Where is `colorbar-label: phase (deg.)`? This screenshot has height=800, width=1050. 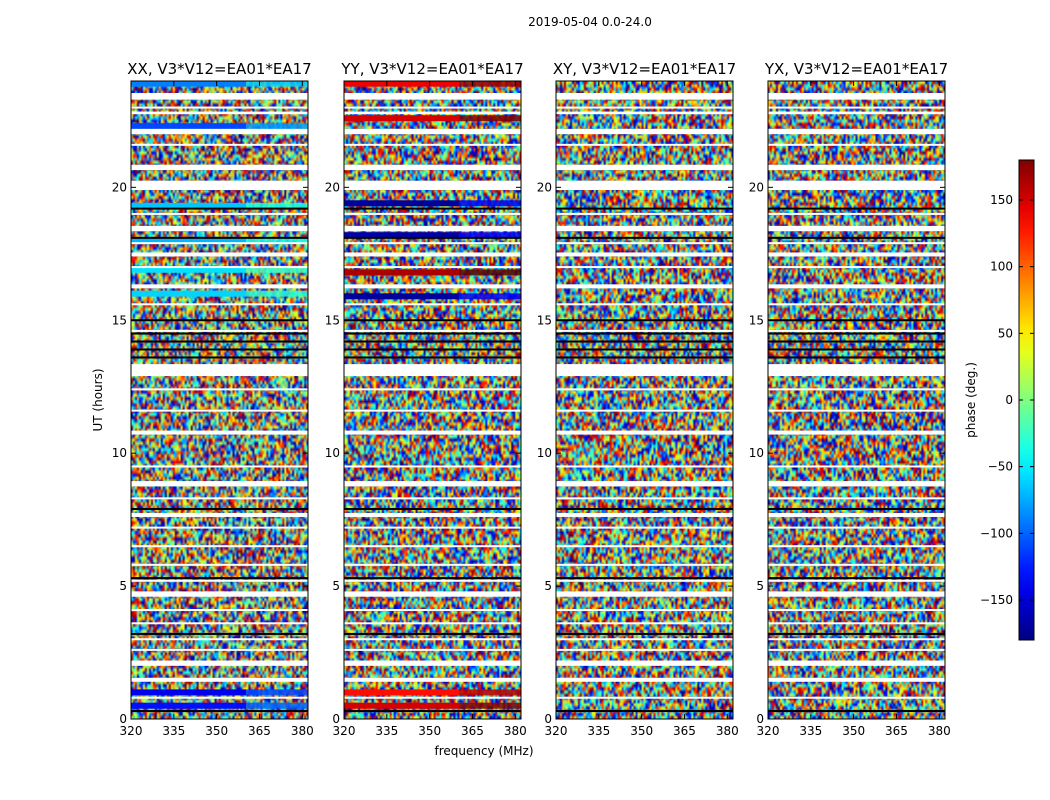 colorbar-label: phase (deg.) is located at coordinates (971, 400).